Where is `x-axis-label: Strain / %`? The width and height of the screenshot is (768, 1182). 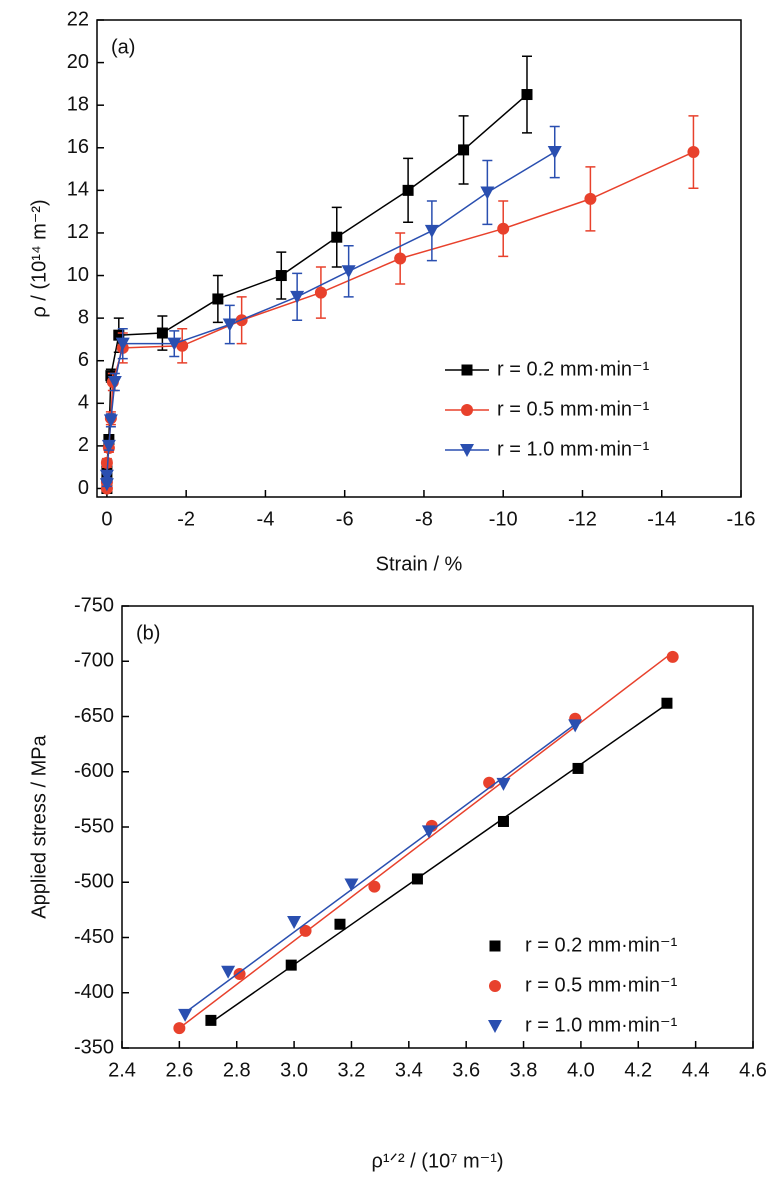 x-axis-label: Strain / % is located at coordinates (419, 564).